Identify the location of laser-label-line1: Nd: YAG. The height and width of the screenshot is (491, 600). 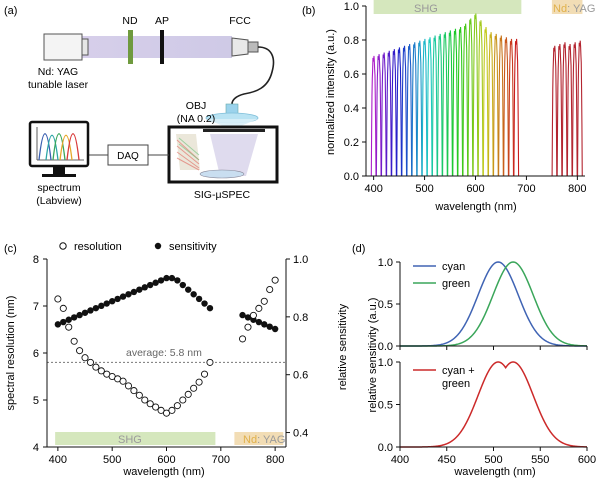
(58, 72).